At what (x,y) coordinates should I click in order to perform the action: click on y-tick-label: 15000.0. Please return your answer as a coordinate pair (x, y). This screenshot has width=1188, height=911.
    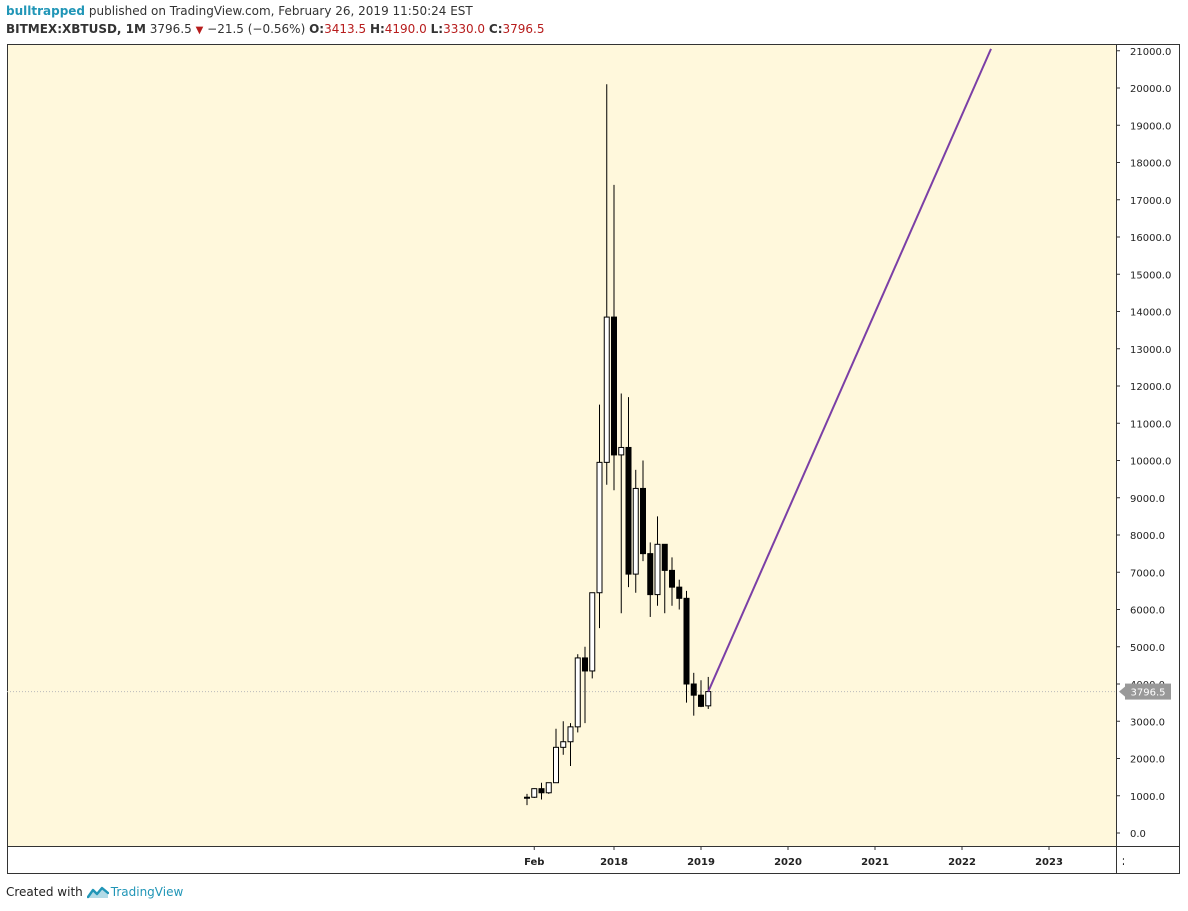
    Looking at the image, I should click on (1150, 275).